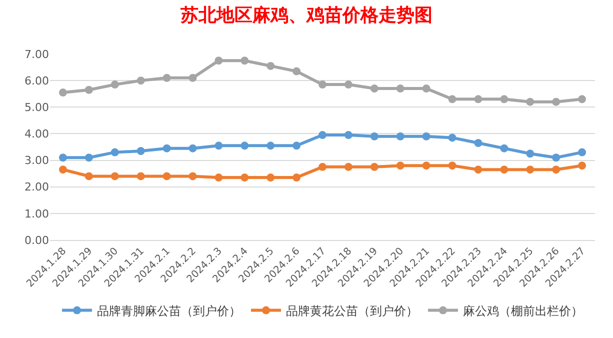  Describe the element at coordinates (36, 54) in the screenshot. I see `y-tick-label: 7.00` at that location.